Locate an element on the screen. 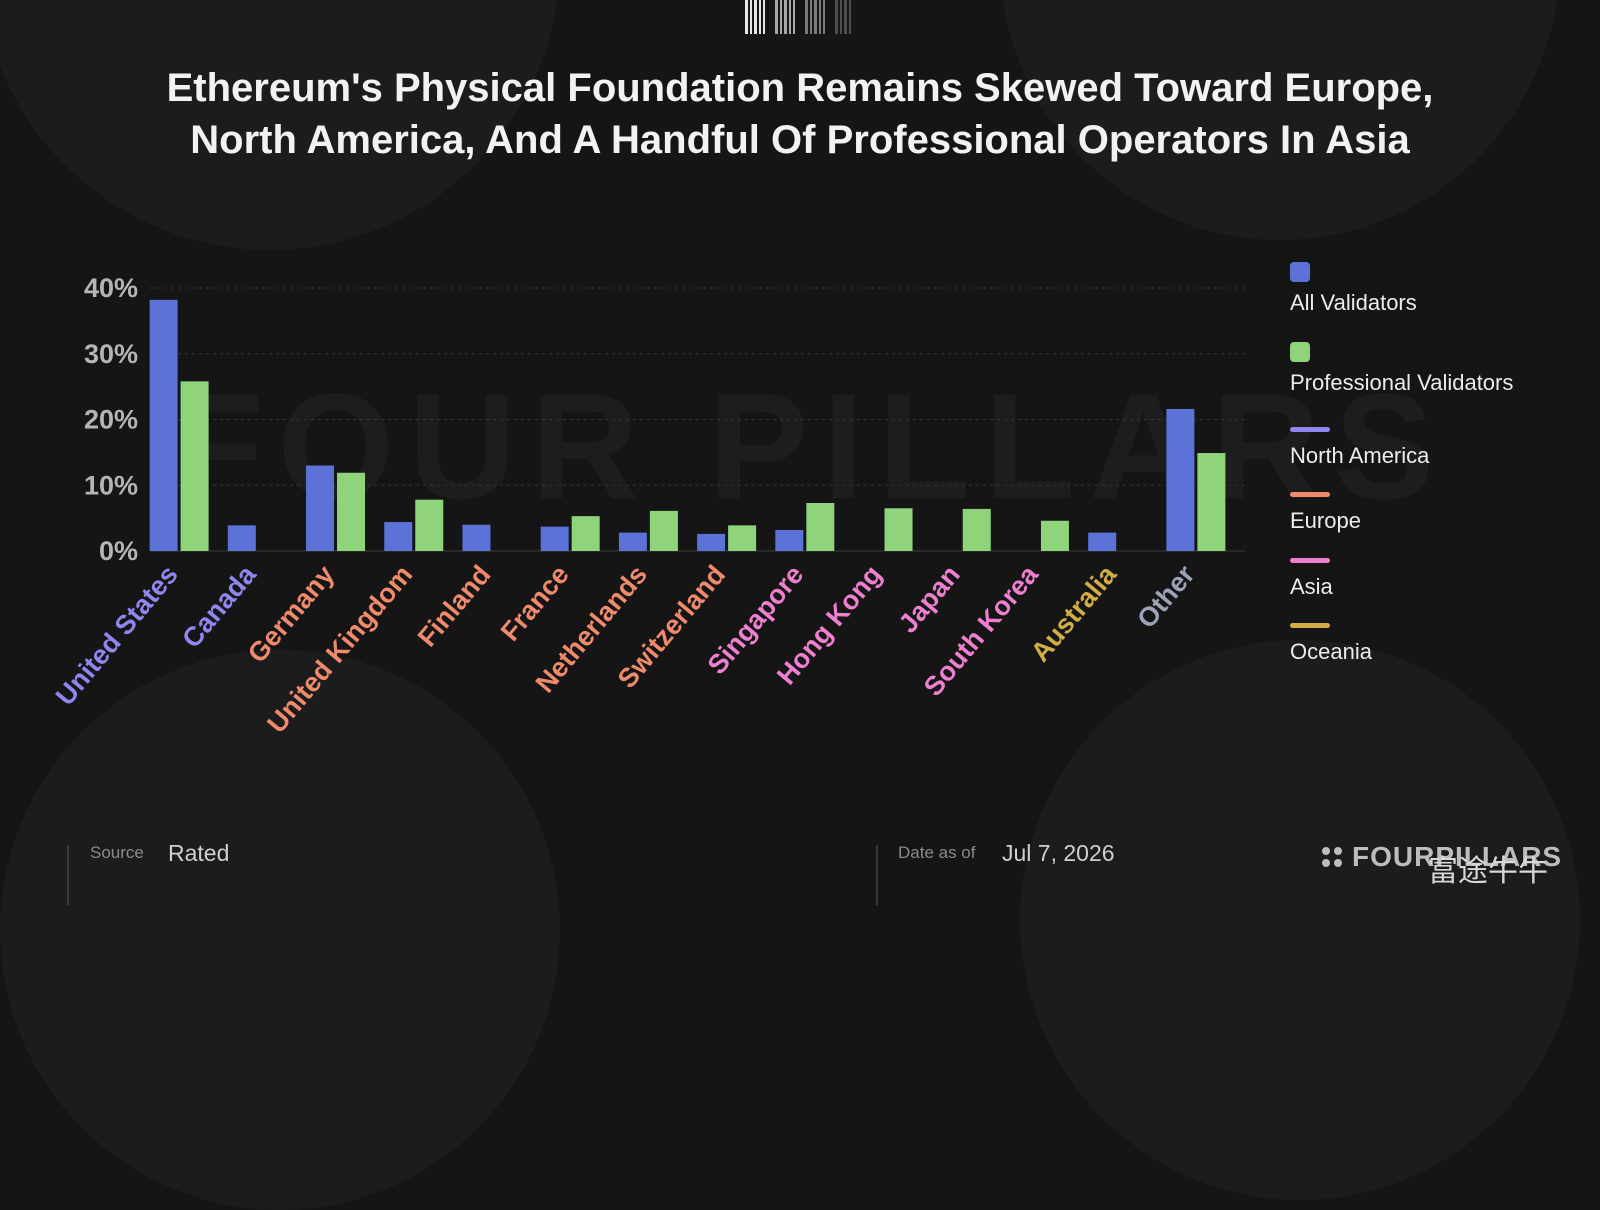  source-value: Rated is located at coordinates (199, 853).